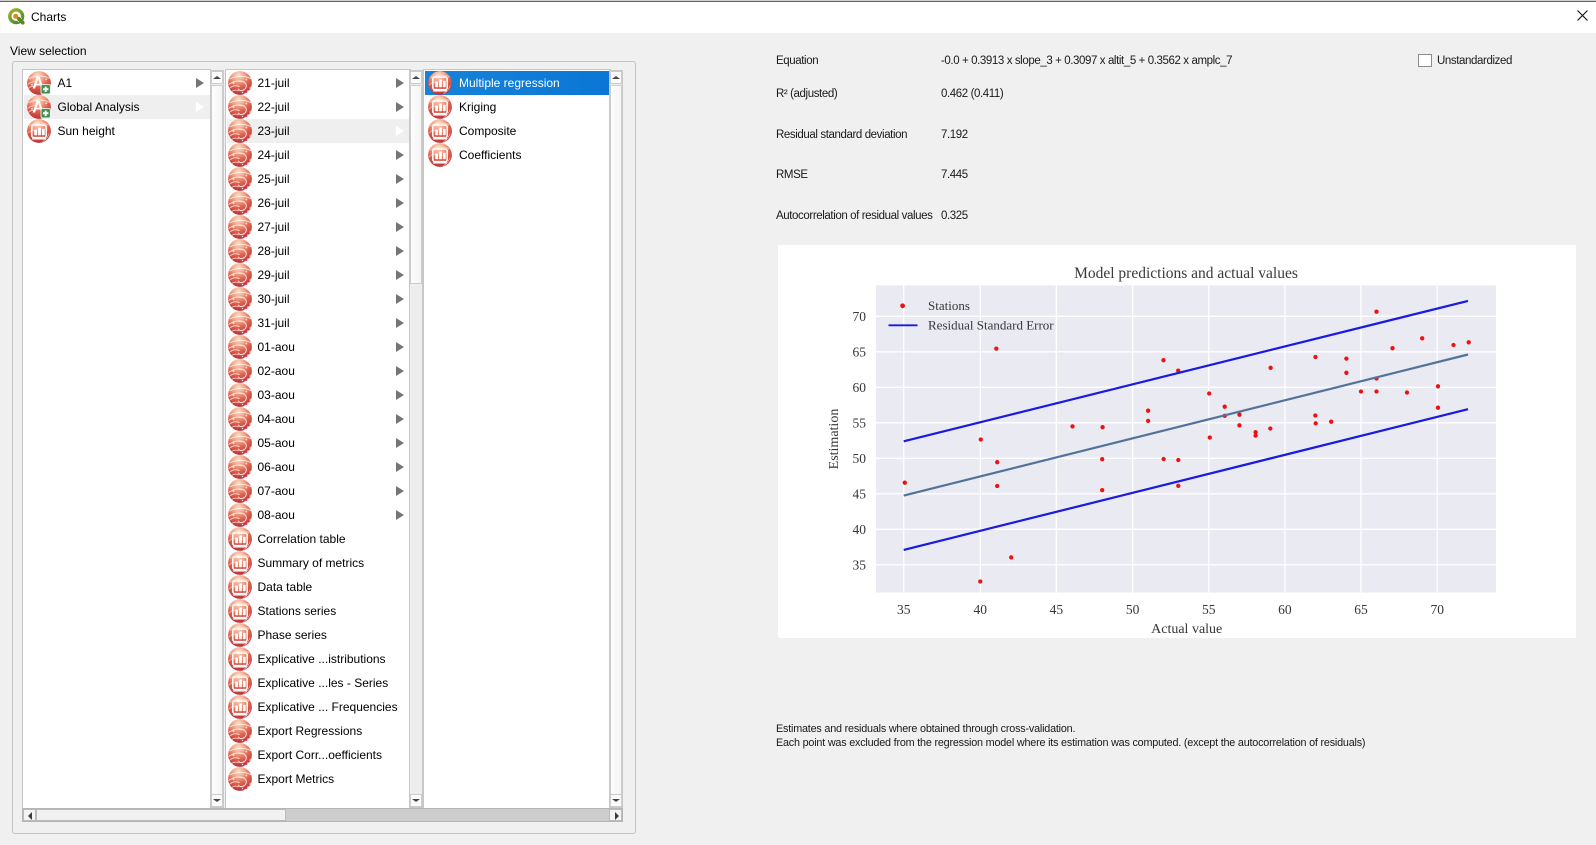  Describe the element at coordinates (1186, 629) in the screenshot. I see `svg-text: Actual value` at that location.